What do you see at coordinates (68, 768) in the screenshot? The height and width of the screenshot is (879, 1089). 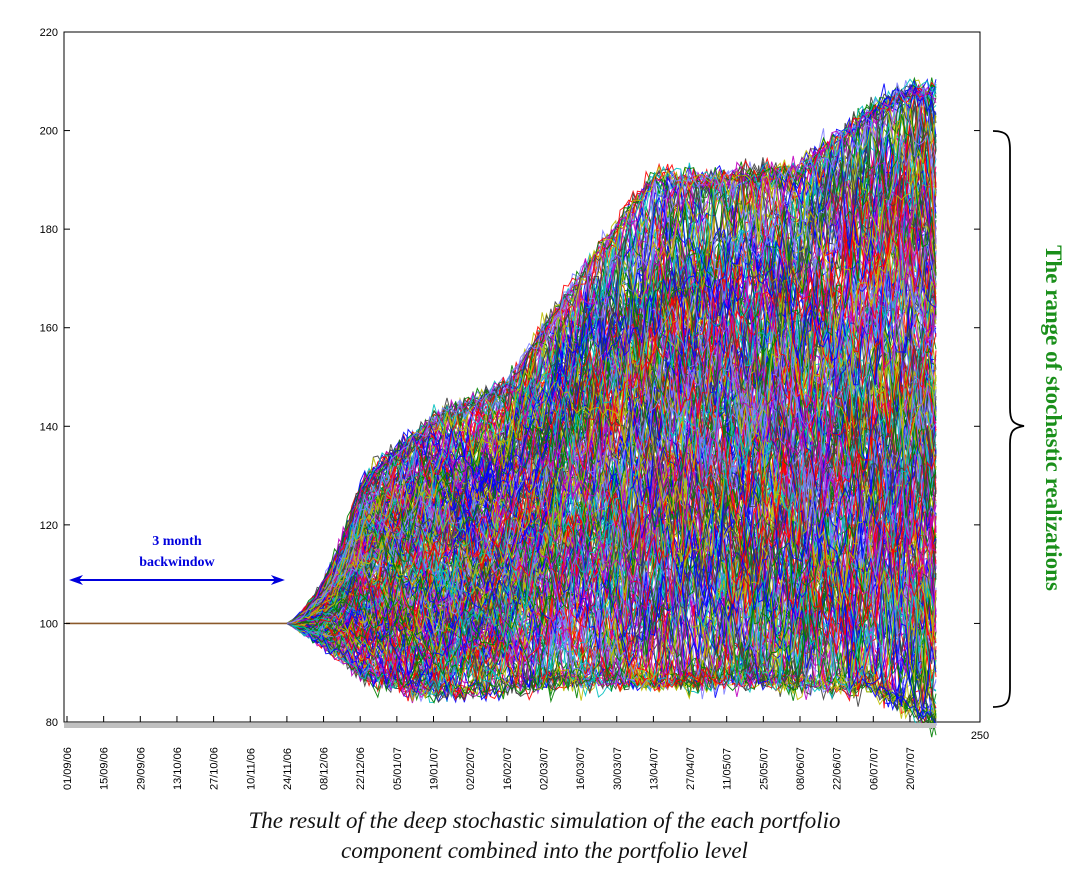 I see `x-tick-label: 01/09/06` at bounding box center [68, 768].